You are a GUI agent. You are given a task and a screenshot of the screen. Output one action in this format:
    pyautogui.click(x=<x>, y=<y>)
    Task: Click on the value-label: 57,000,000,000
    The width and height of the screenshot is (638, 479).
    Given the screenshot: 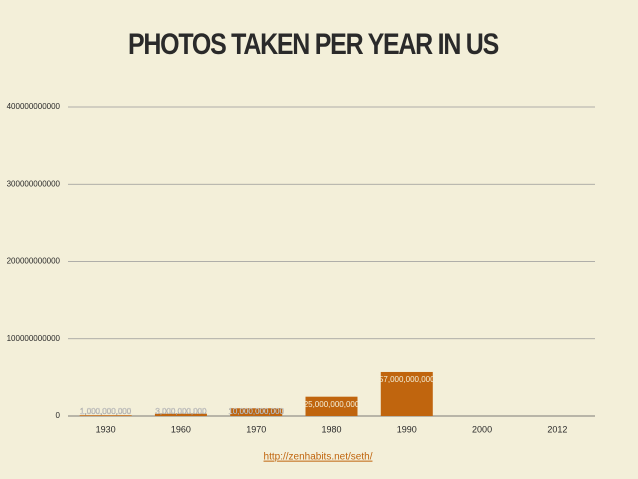 What is the action you would take?
    pyautogui.click(x=407, y=379)
    